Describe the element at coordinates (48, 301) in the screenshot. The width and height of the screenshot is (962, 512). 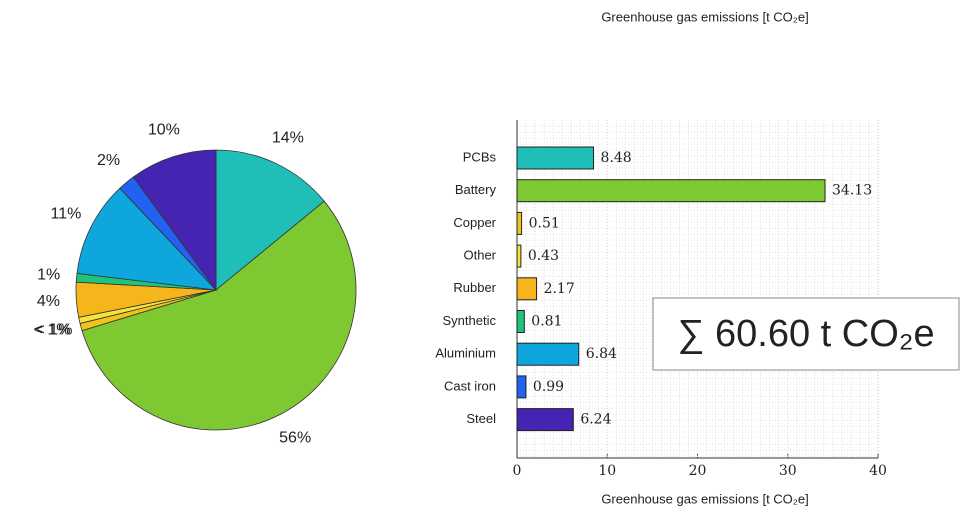
I see `pie-label: 4%` at that location.